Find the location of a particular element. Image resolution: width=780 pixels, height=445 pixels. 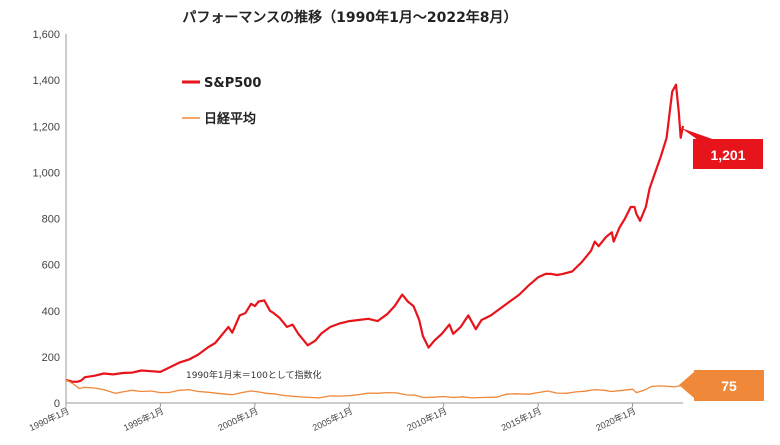

y-axis-ticks: 0 200 400 600 800 1,000 1,200 1,400 1,600 is located at coordinates (46, 219).